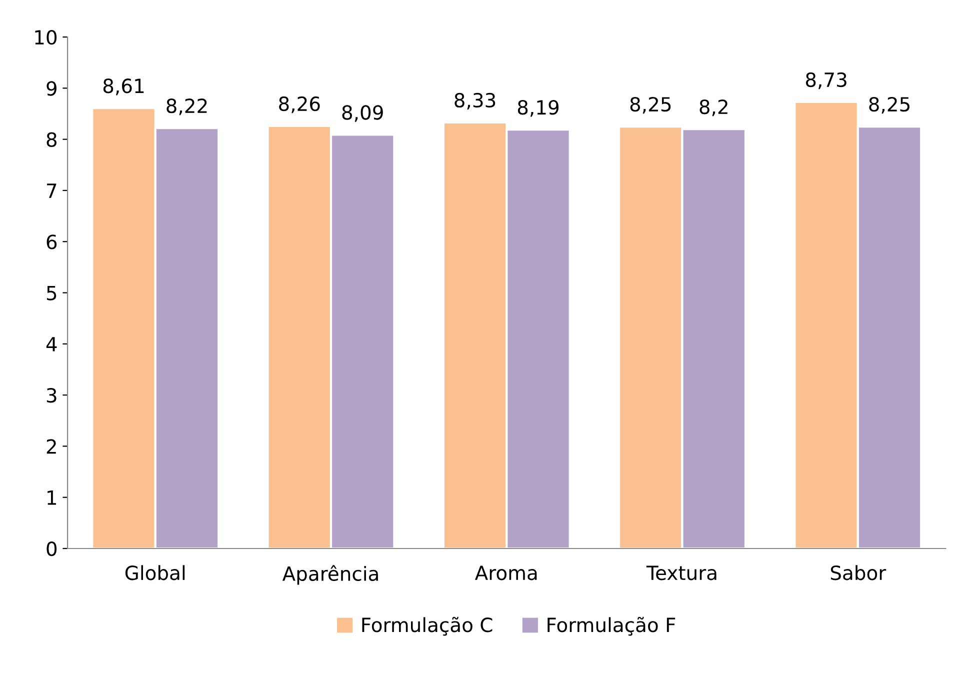 The image size is (965, 673). I want to click on data-label: 8,09, so click(362, 113).